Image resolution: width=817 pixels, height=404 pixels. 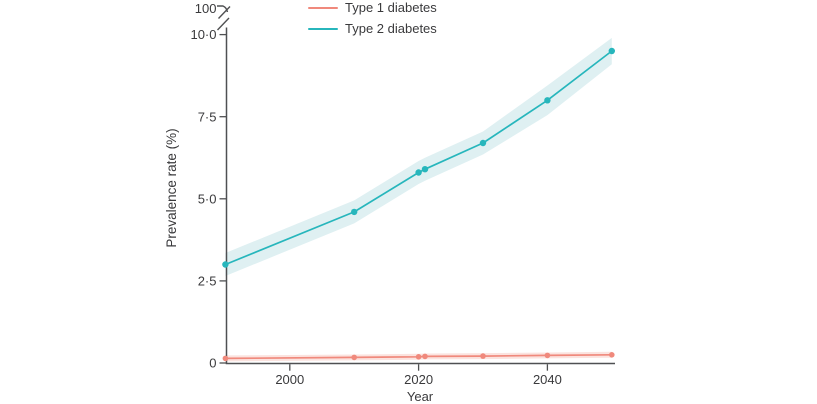 I want to click on legend-item-type2-diabetes: Type 2 diabetes, so click(x=372, y=29).